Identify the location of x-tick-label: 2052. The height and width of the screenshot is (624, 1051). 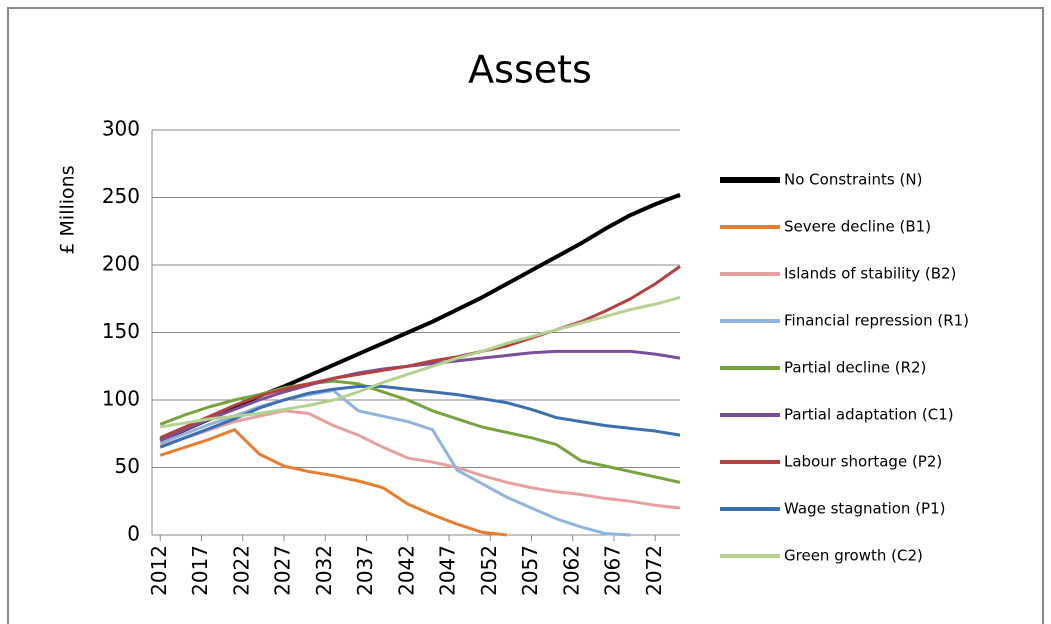
(489, 570).